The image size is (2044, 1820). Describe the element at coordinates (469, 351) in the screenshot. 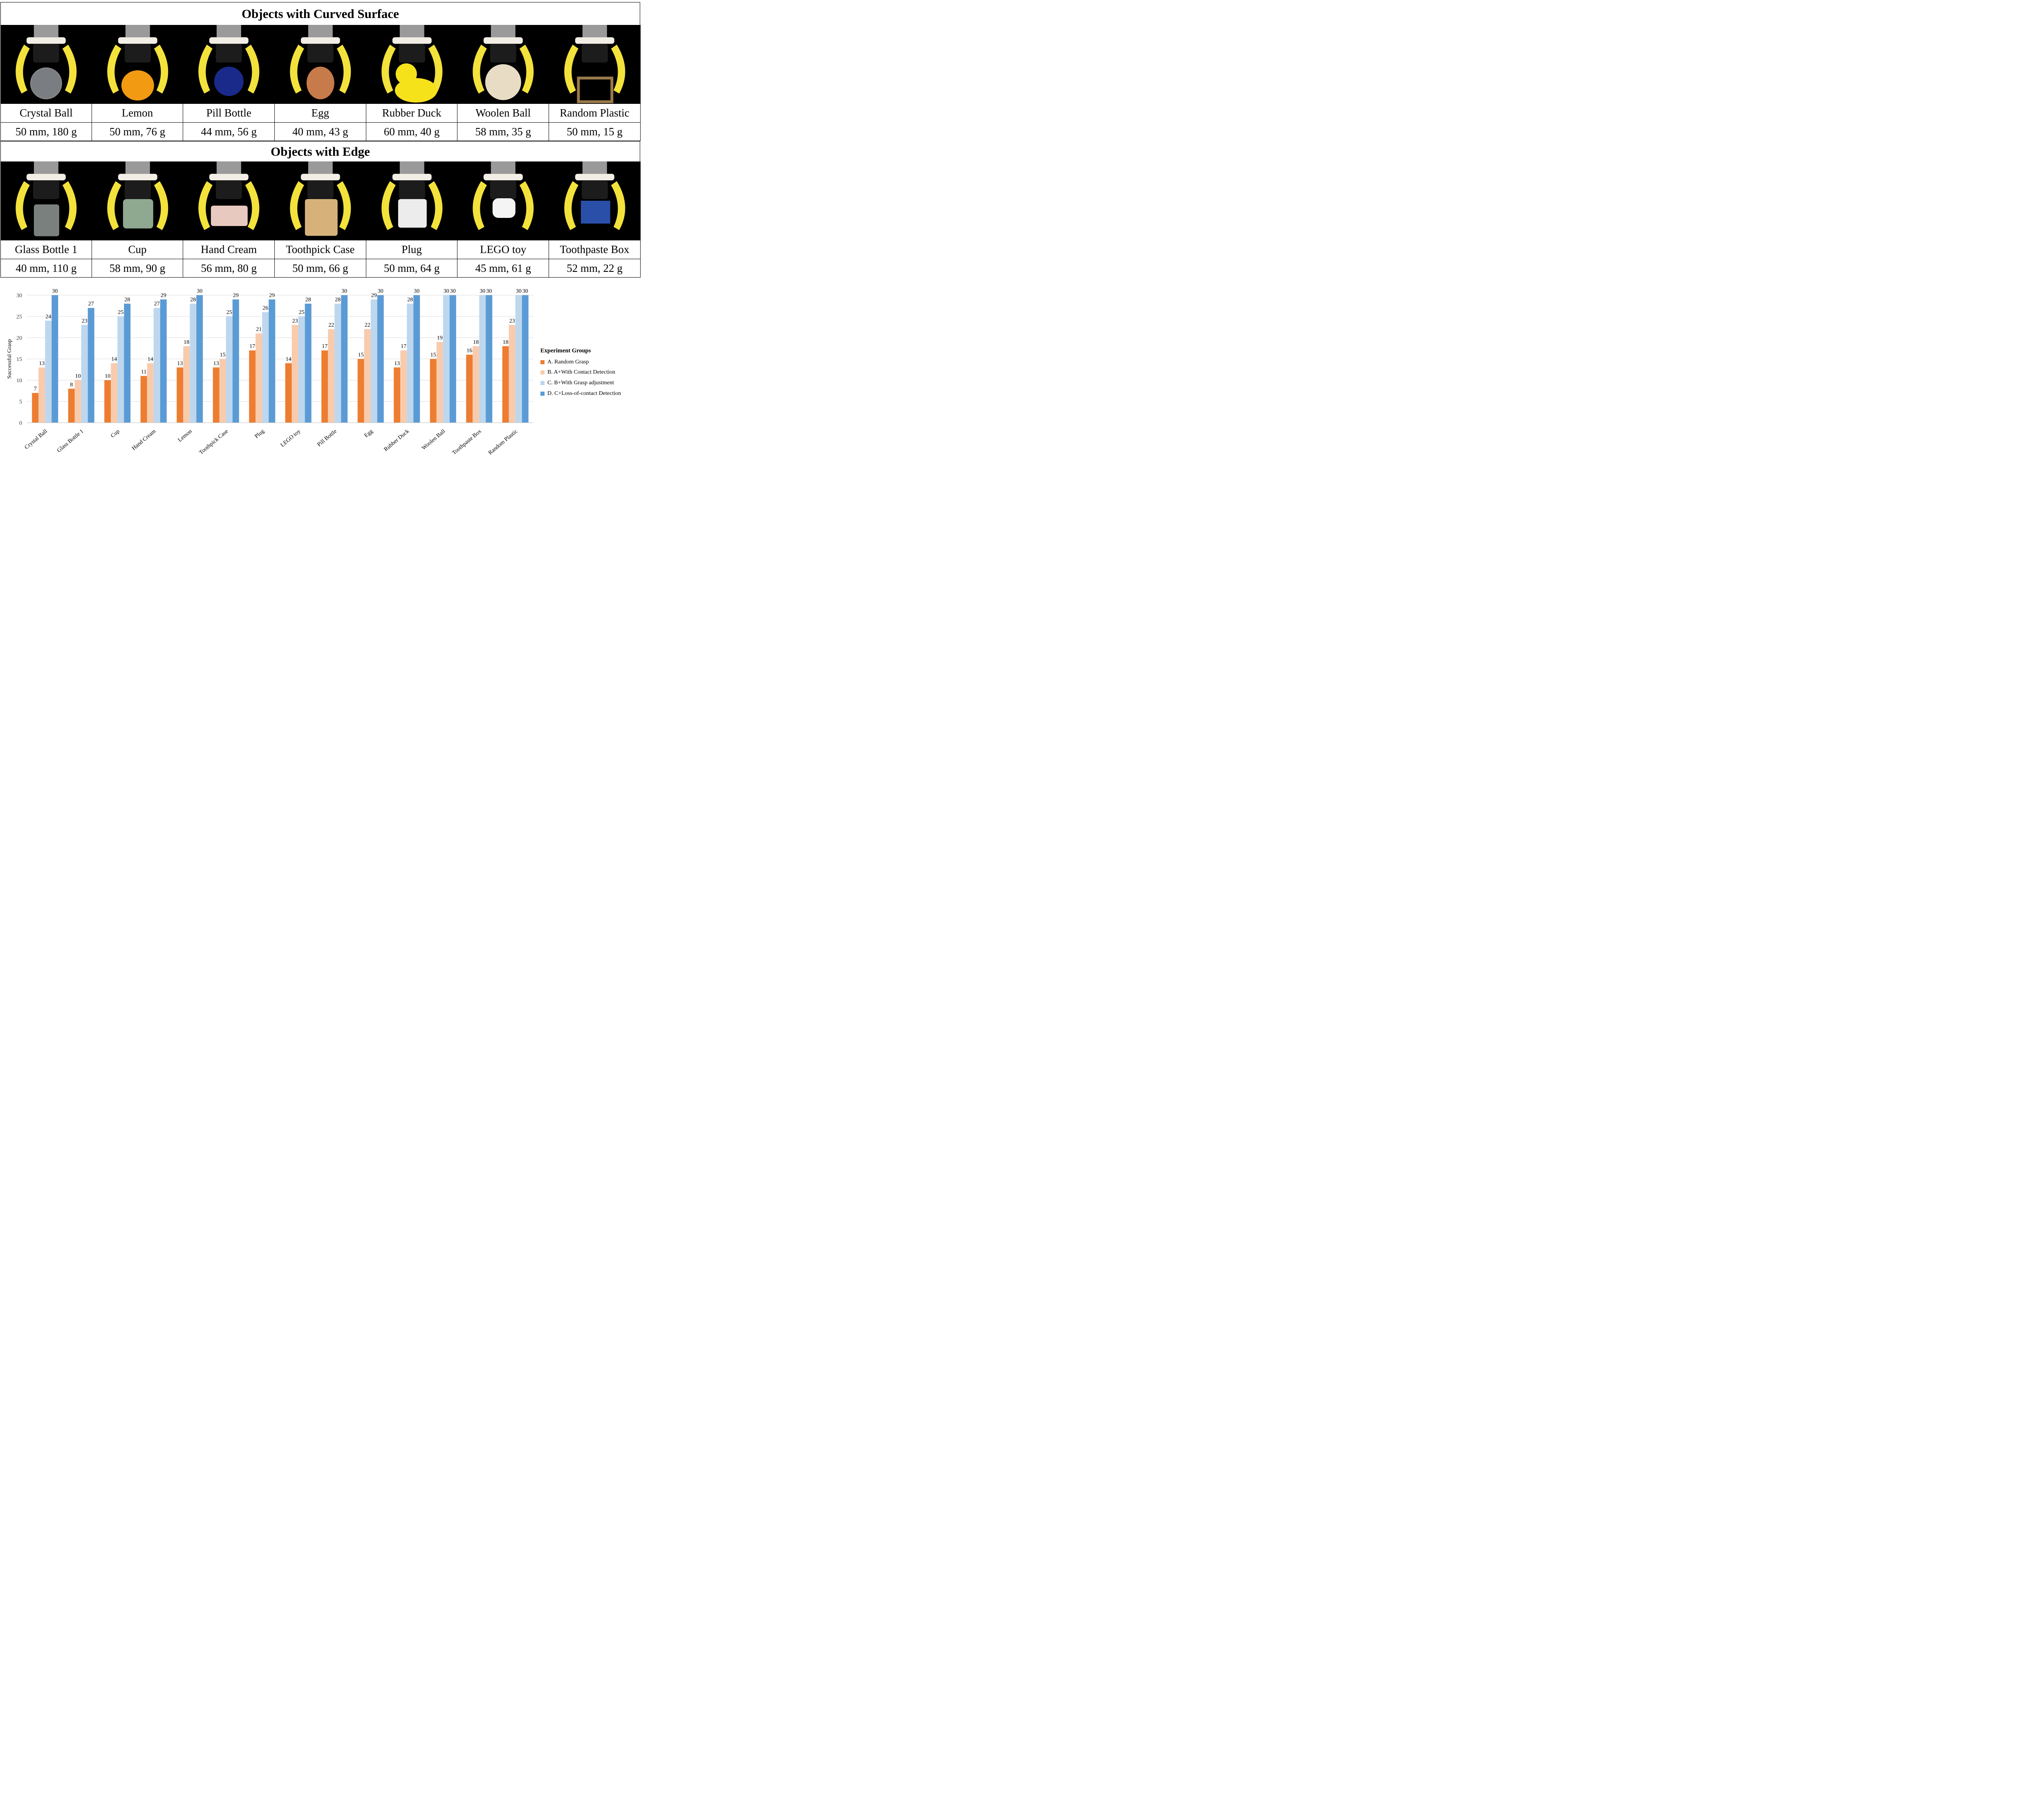

I see `data-label: 16` at that location.